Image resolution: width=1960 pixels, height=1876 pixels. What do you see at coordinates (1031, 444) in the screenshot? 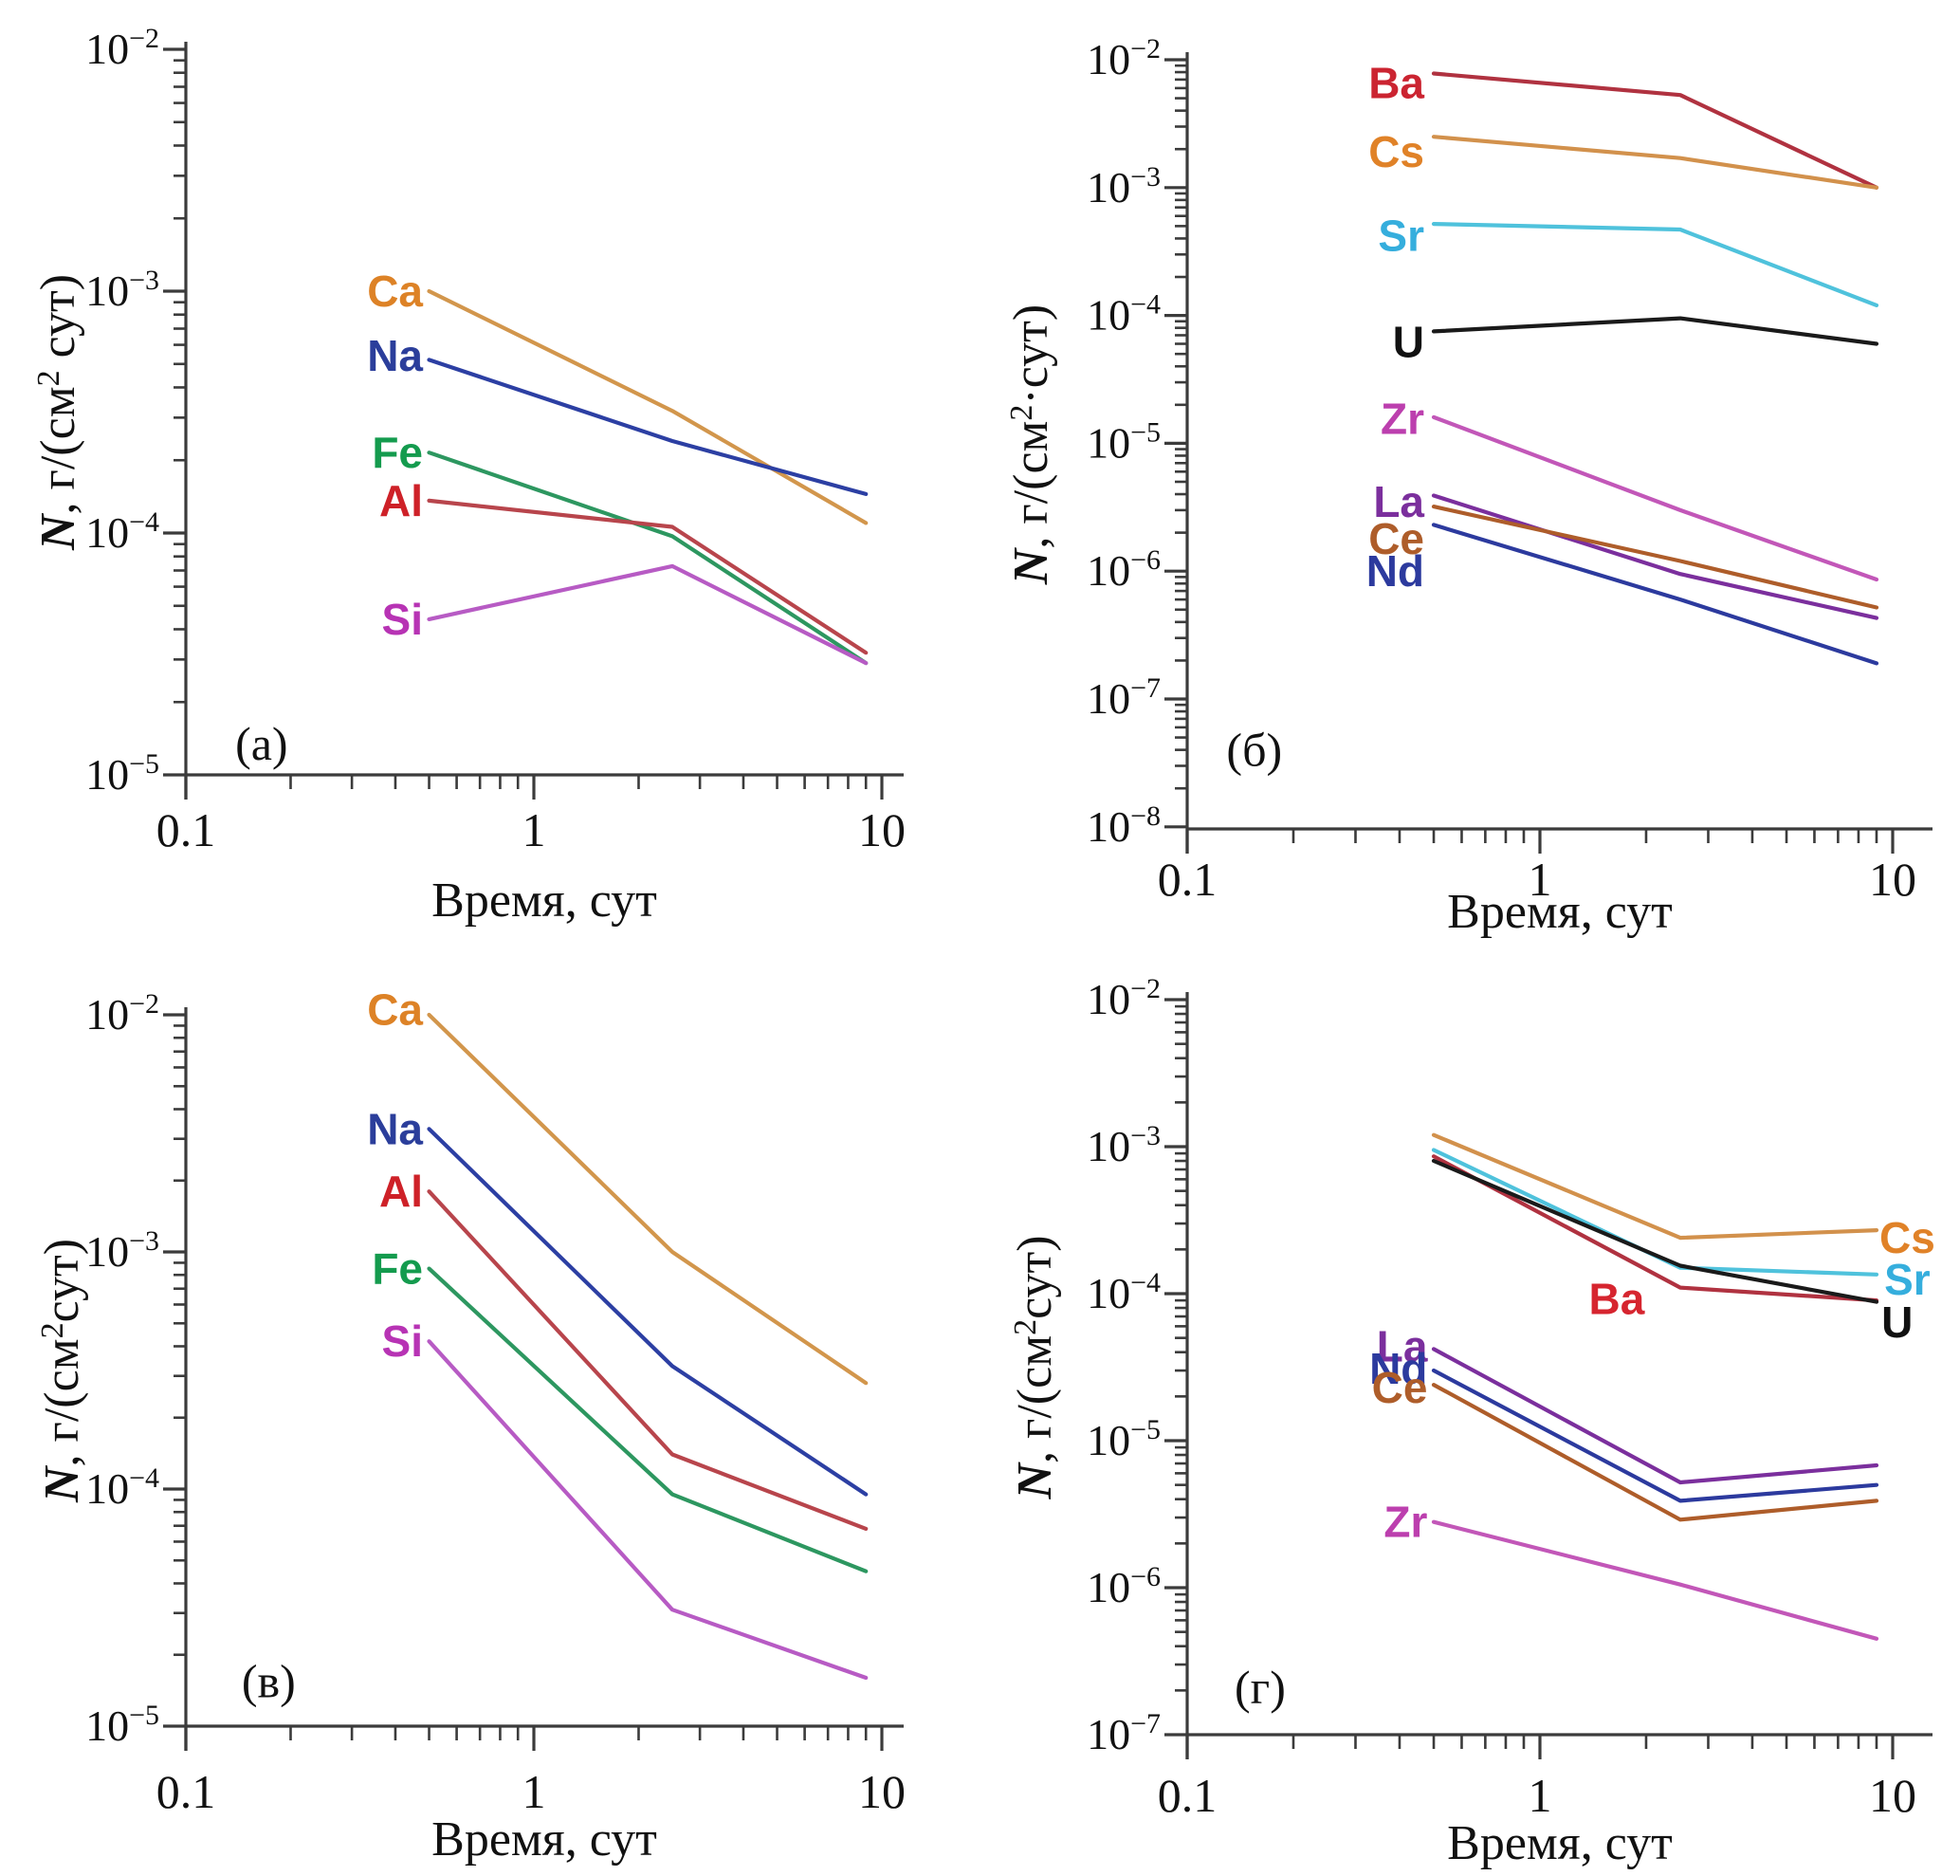
I see `y-axis-title: N, г/(см2·сут)` at bounding box center [1031, 444].